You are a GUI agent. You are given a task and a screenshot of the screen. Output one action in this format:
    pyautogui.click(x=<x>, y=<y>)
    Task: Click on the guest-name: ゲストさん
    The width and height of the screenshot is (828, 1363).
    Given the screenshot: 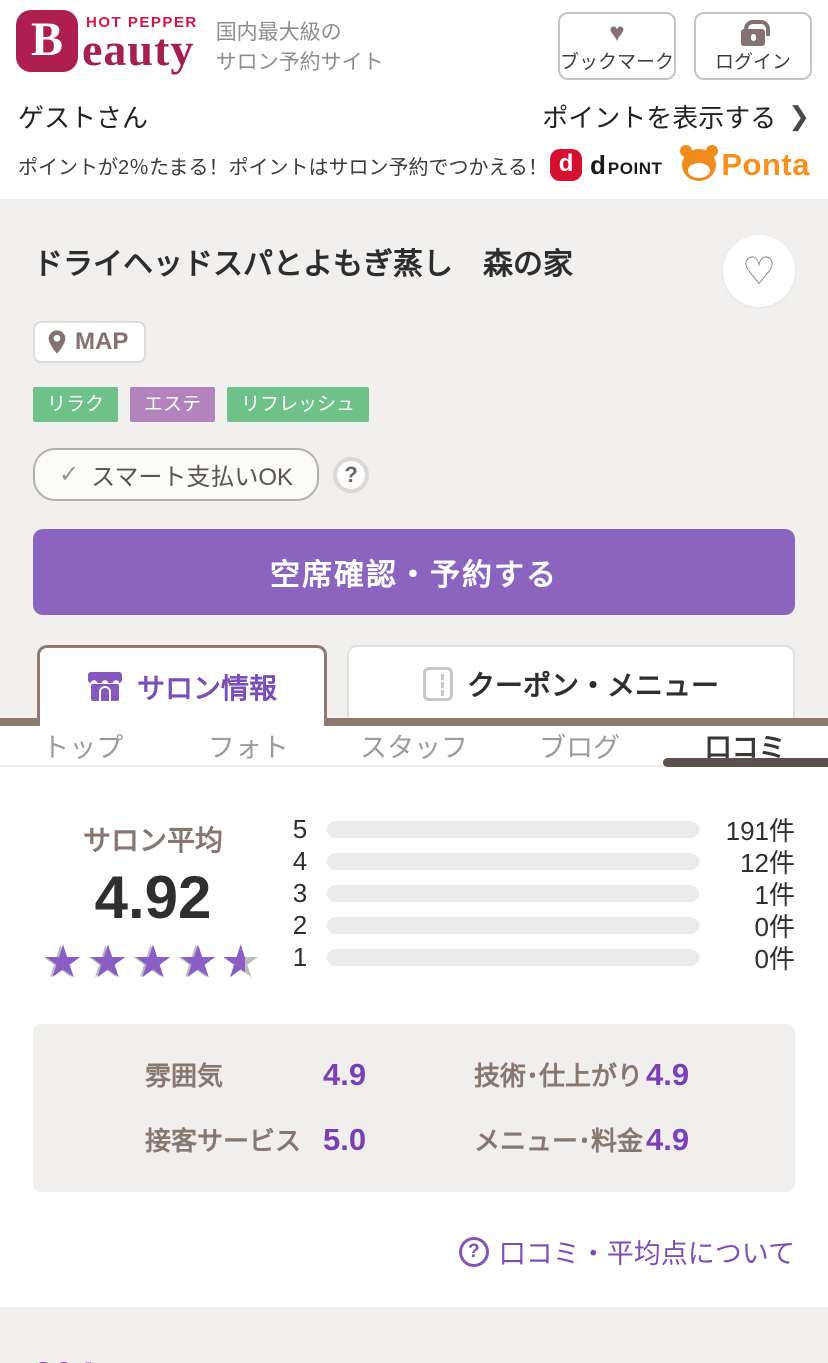 What is the action you would take?
    pyautogui.click(x=83, y=118)
    